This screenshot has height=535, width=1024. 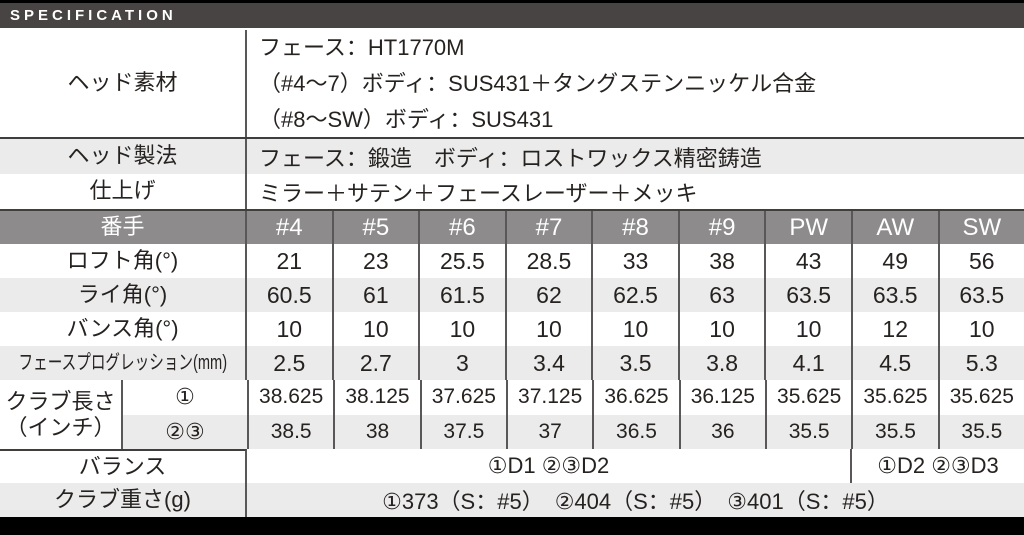 What do you see at coordinates (123, 156) in the screenshot?
I see `info-row-label: ヘッド製法` at bounding box center [123, 156].